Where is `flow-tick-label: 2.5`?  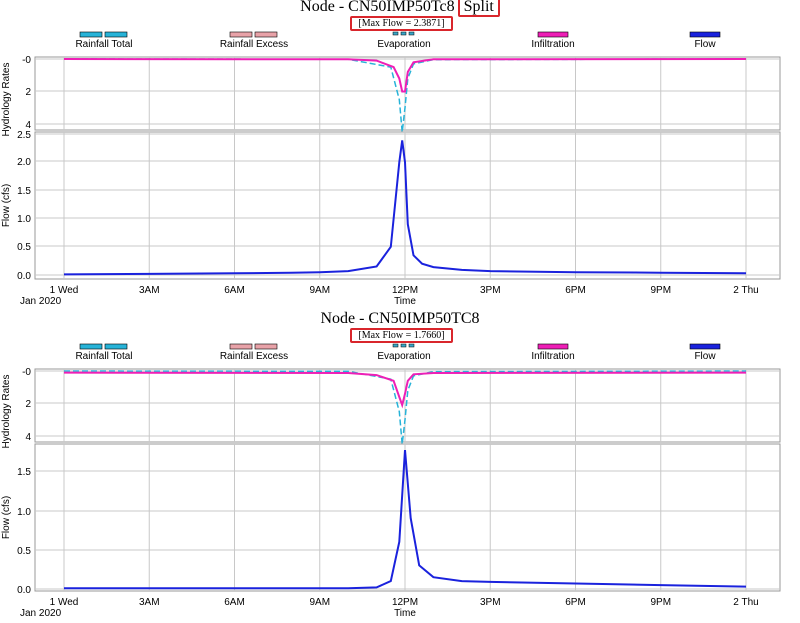 flow-tick-label: 2.5 is located at coordinates (24, 135).